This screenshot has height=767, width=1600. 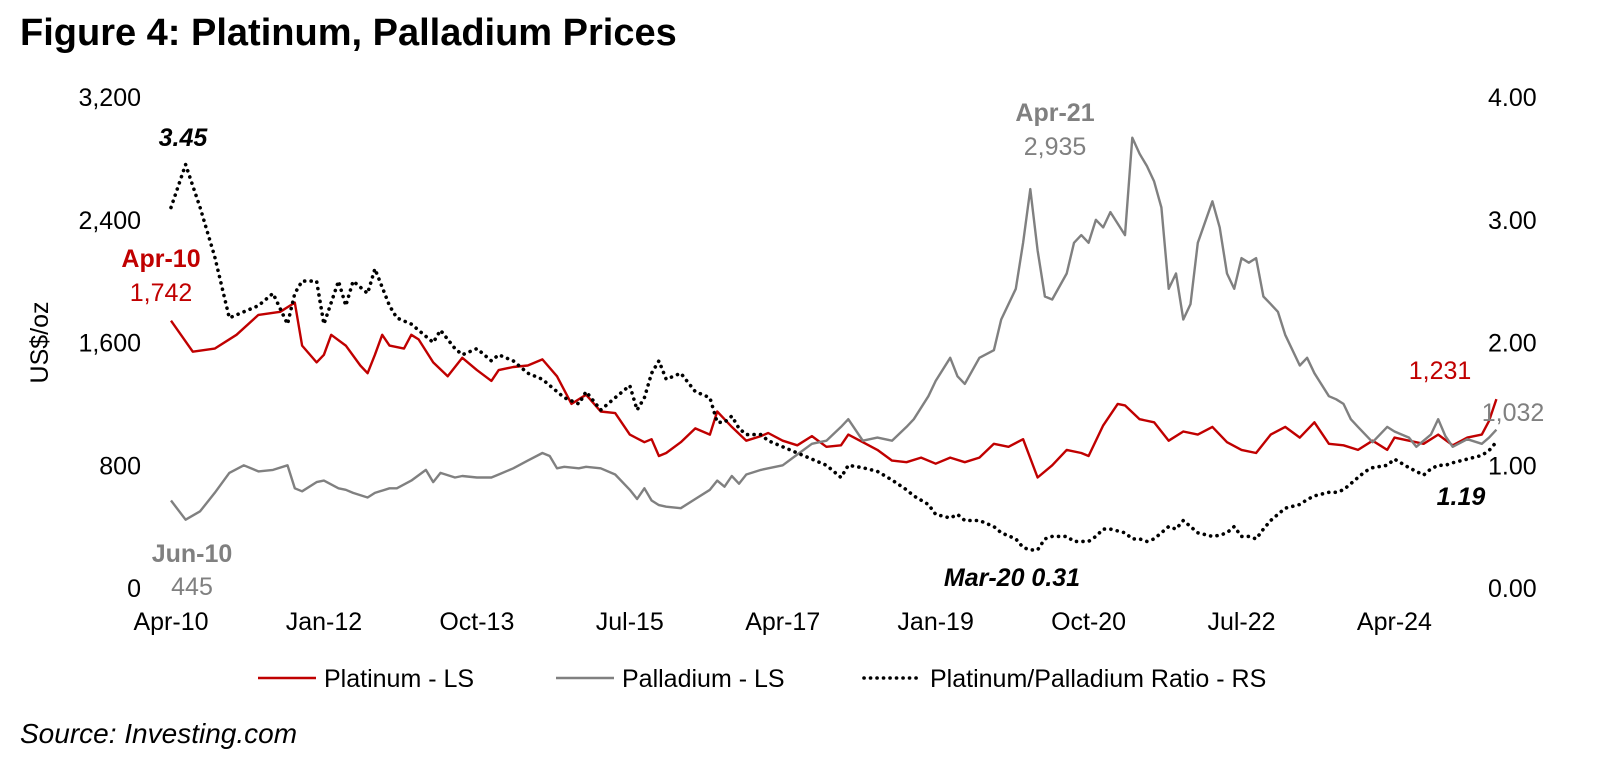 I want to click on annotation-apr-21: Apr-21, so click(x=1054, y=113).